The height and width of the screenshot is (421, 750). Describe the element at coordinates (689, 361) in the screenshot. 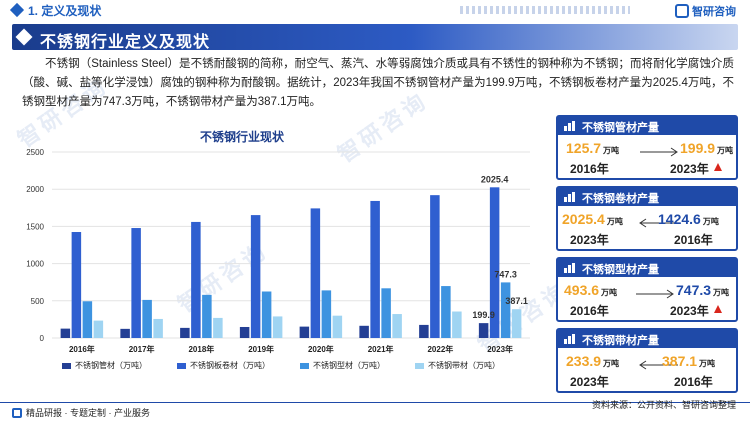

I see `card-right-value: 387.1 万吨` at that location.